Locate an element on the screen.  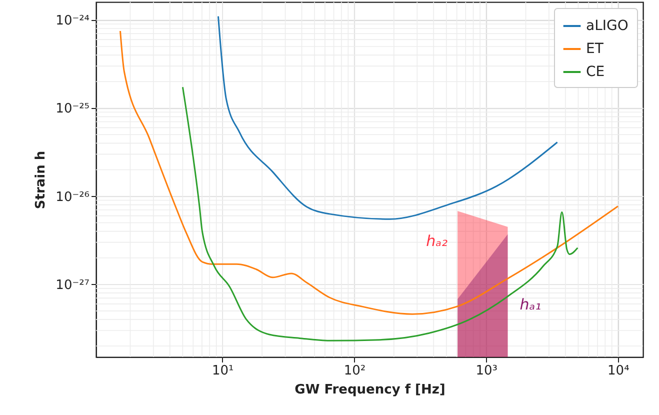
x-tick-label: 10⁴ is located at coordinates (619, 371).